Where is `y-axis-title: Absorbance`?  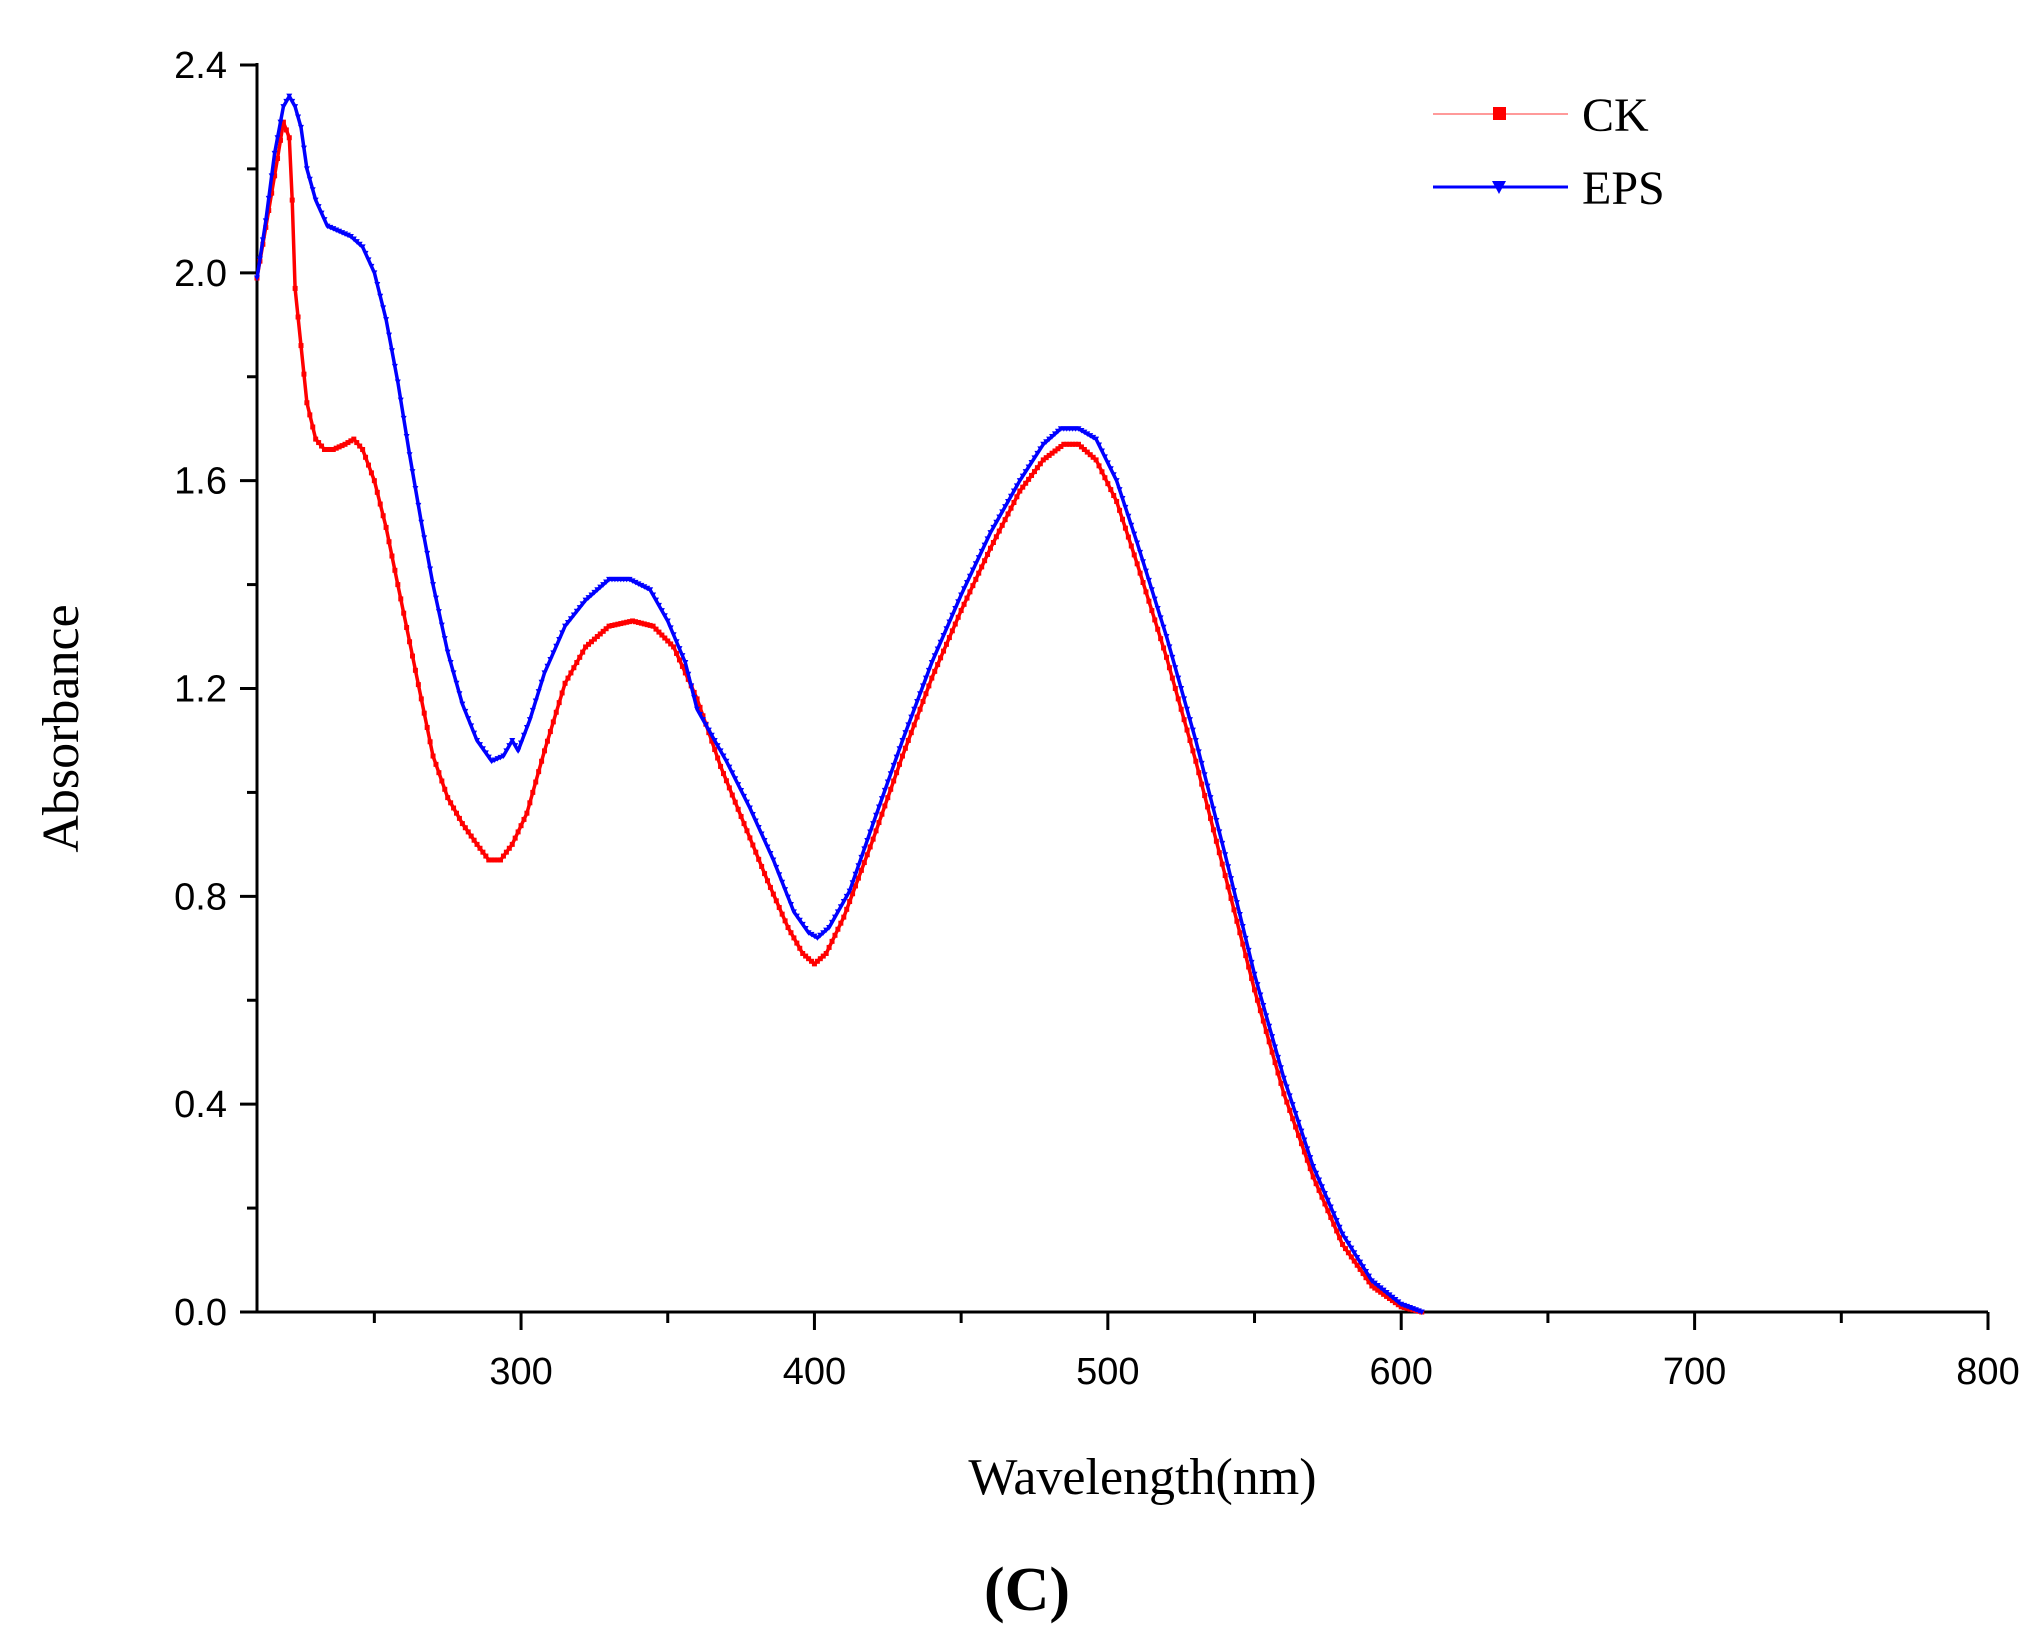 y-axis-title: Absorbance is located at coordinates (61, 728).